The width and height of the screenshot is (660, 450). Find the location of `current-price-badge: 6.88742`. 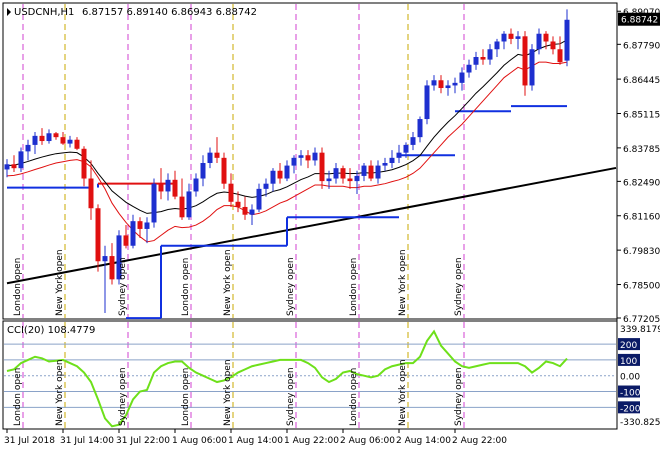

current-price-badge: 6.88742 is located at coordinates (639, 19).